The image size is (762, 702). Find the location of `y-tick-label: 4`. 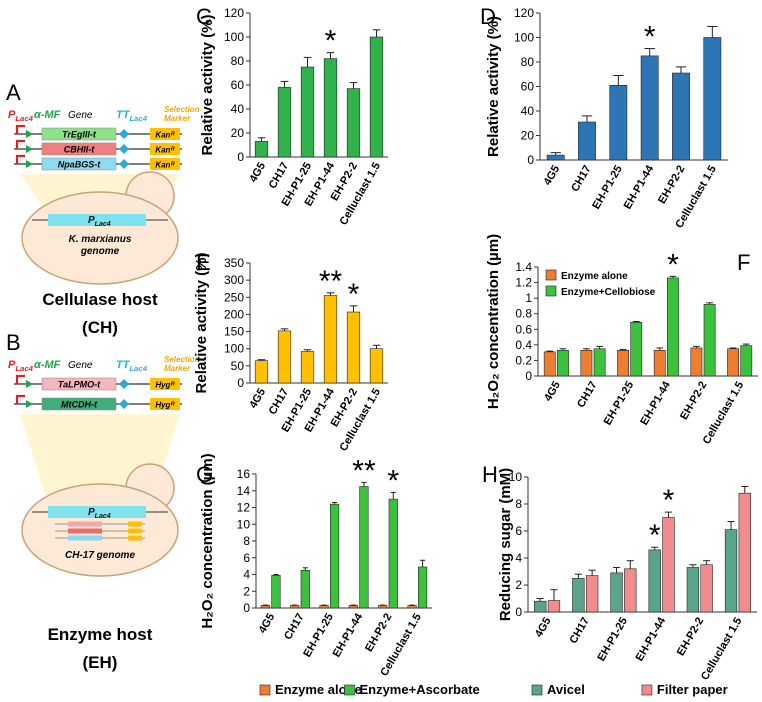

y-tick-label: 4 is located at coordinates (518, 558).